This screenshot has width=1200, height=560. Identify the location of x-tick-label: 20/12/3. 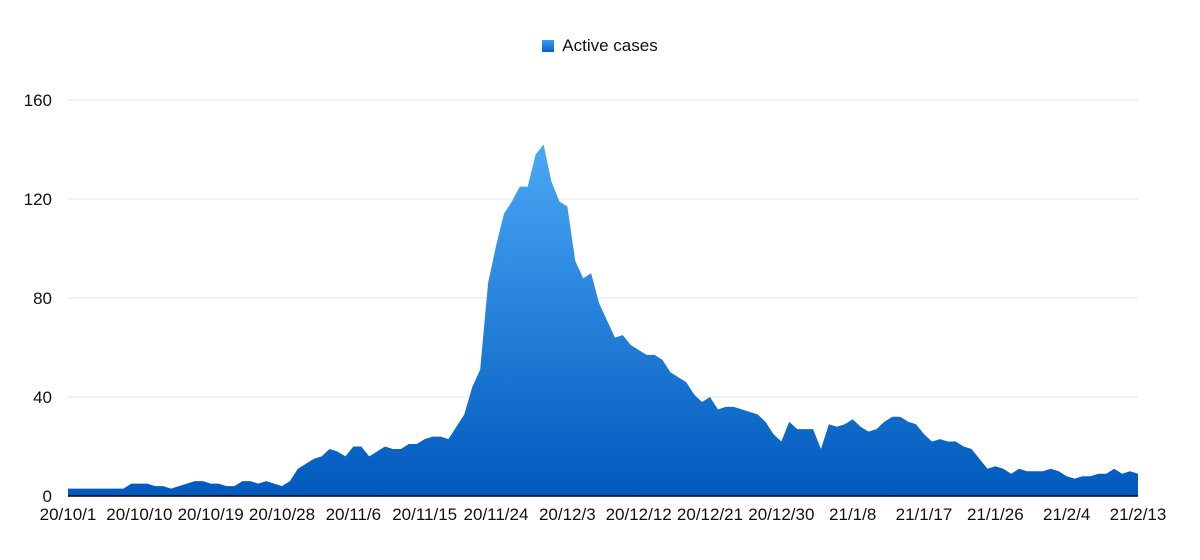
(567, 514).